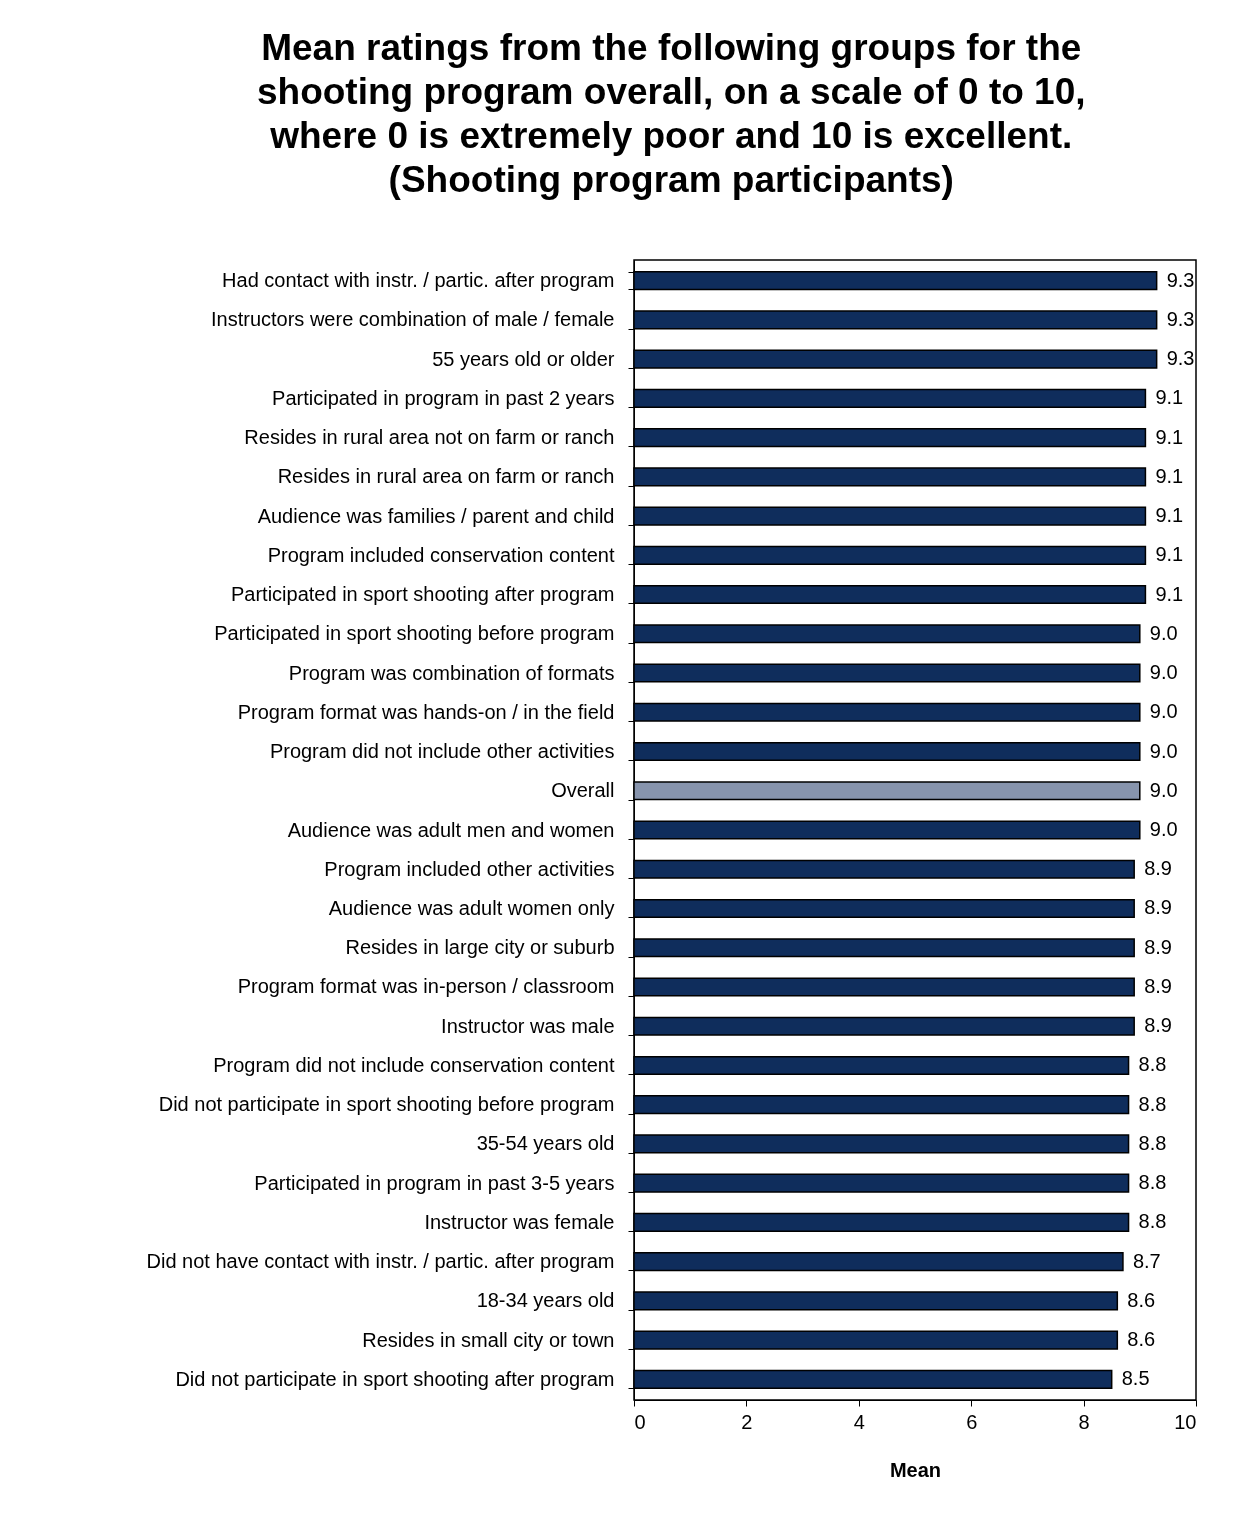 The height and width of the screenshot is (1532, 1256). I want to click on data-label: 8.5, so click(1135, 1378).